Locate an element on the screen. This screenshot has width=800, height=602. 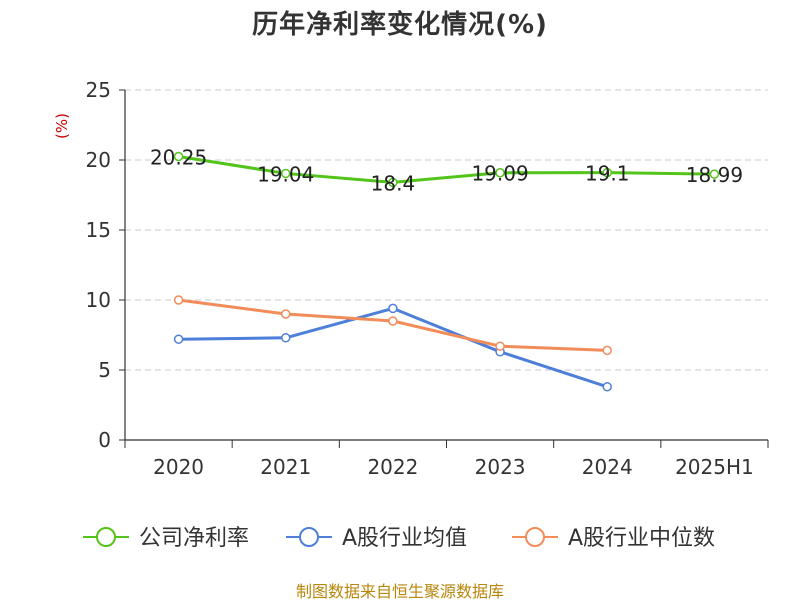
y-tick-label: 10 is located at coordinates (98, 300).